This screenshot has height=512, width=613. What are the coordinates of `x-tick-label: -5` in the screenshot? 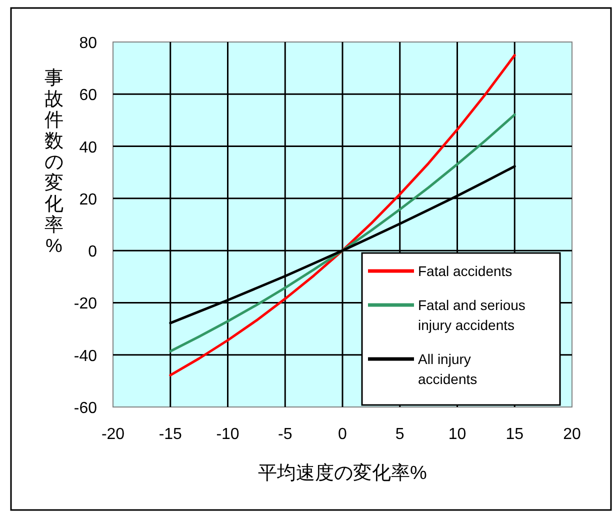 It's located at (285, 434).